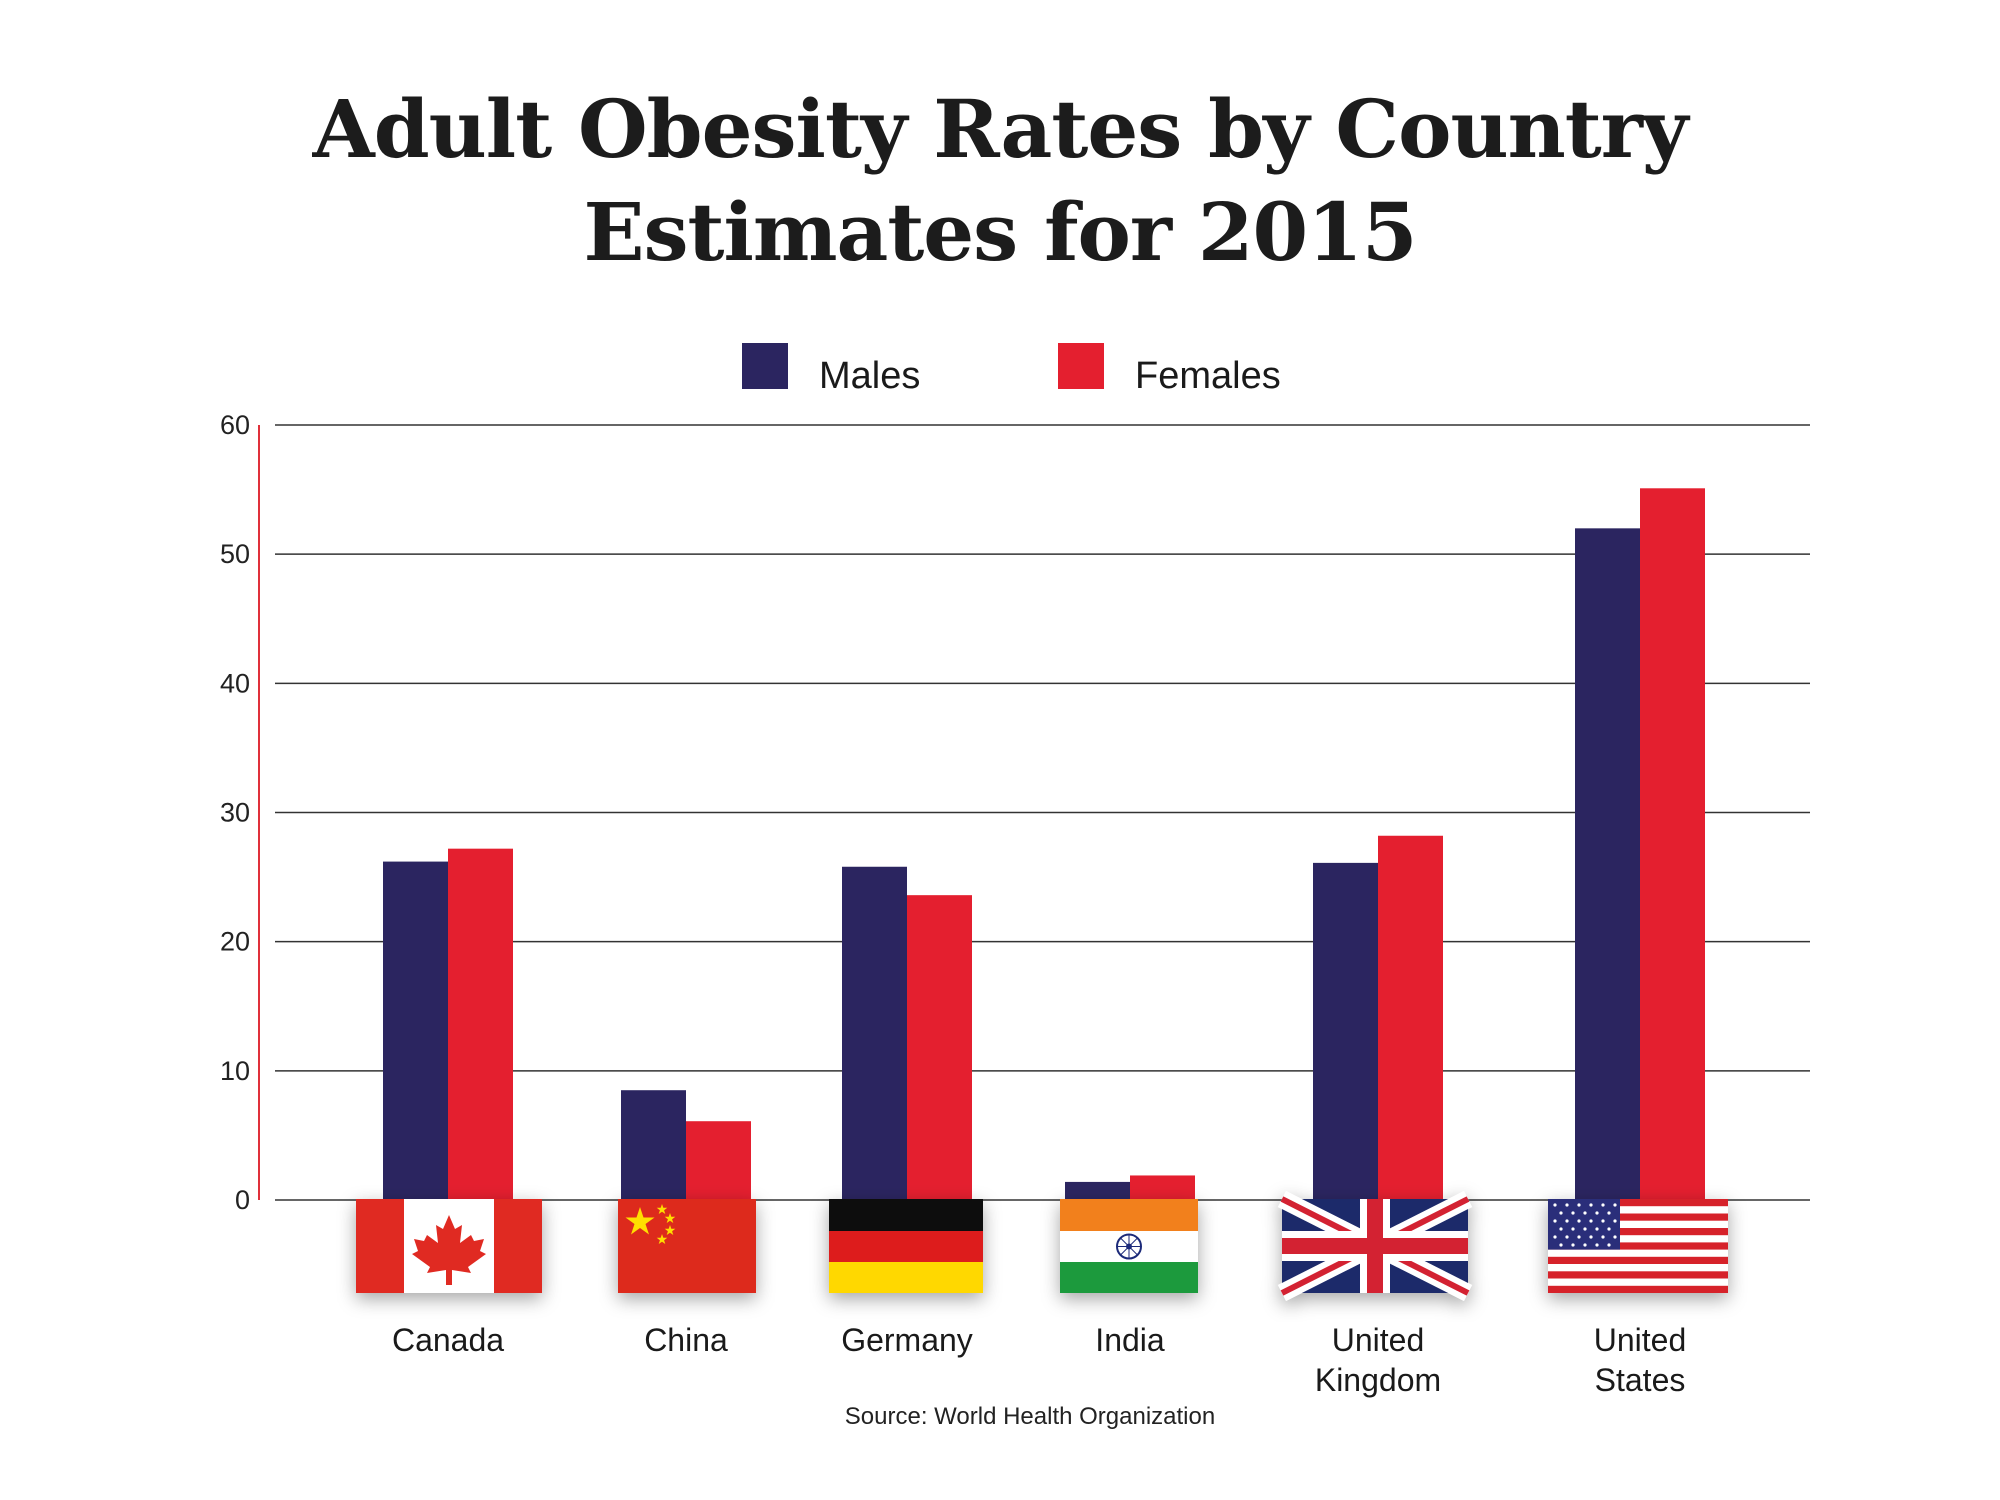 This screenshot has width=2000, height=1500. What do you see at coordinates (1640, 1380) in the screenshot?
I see `x-category-label: States` at bounding box center [1640, 1380].